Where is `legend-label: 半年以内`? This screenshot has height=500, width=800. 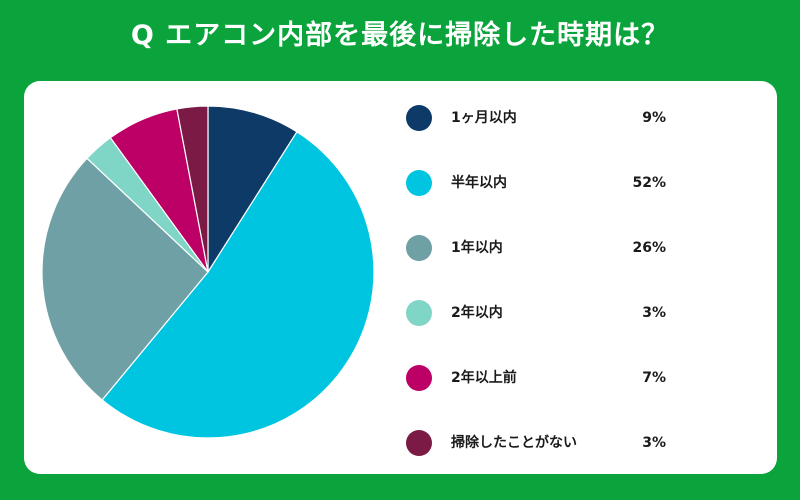 legend-label: 半年以内 is located at coordinates (479, 183).